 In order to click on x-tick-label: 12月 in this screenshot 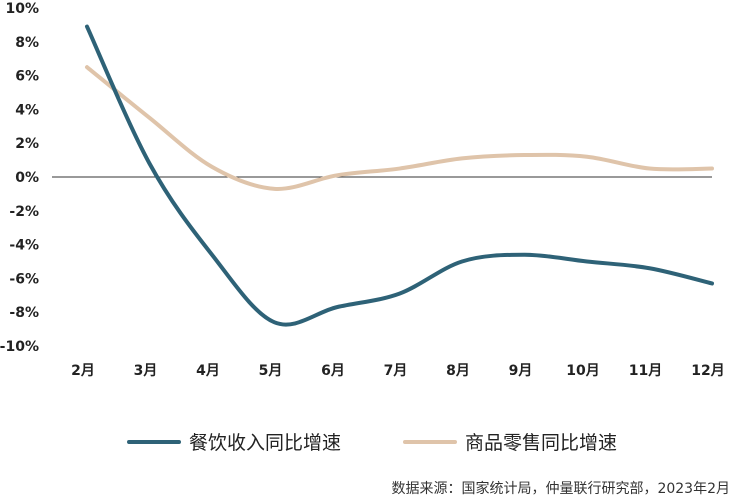, I will do `click(707, 371)`.